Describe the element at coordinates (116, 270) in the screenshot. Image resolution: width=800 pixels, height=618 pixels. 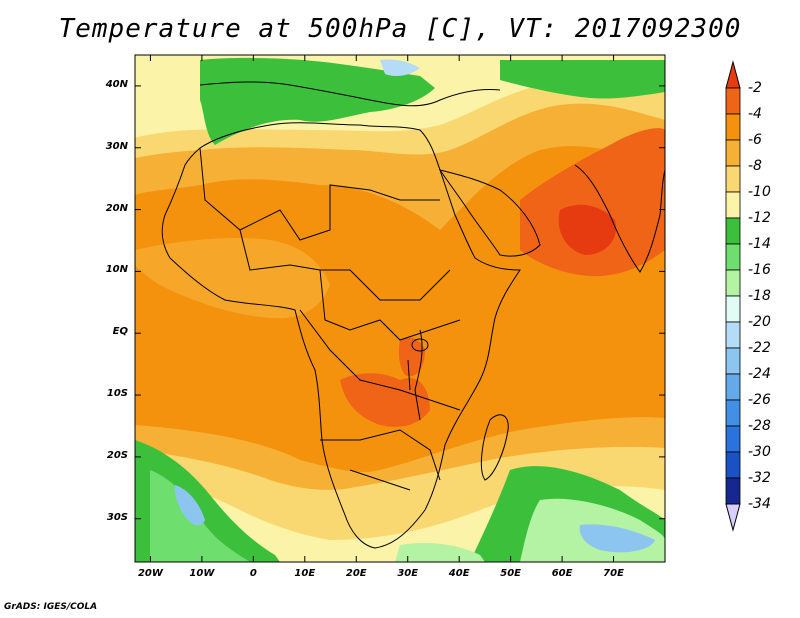
I see `latitude-label: 10N` at that location.